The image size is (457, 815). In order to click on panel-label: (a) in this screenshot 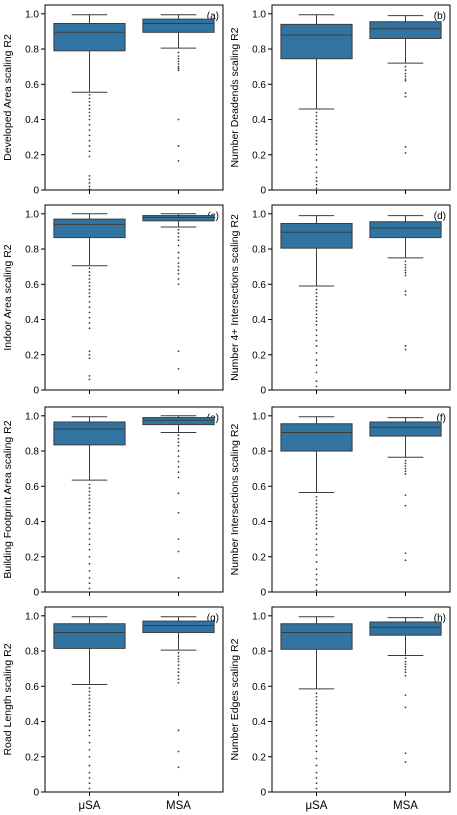, I will do `click(213, 16)`.